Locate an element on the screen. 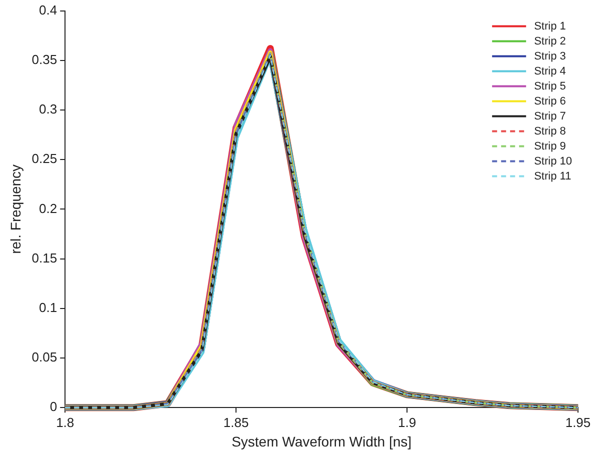  legend-label: Strip 11 is located at coordinates (553, 176).